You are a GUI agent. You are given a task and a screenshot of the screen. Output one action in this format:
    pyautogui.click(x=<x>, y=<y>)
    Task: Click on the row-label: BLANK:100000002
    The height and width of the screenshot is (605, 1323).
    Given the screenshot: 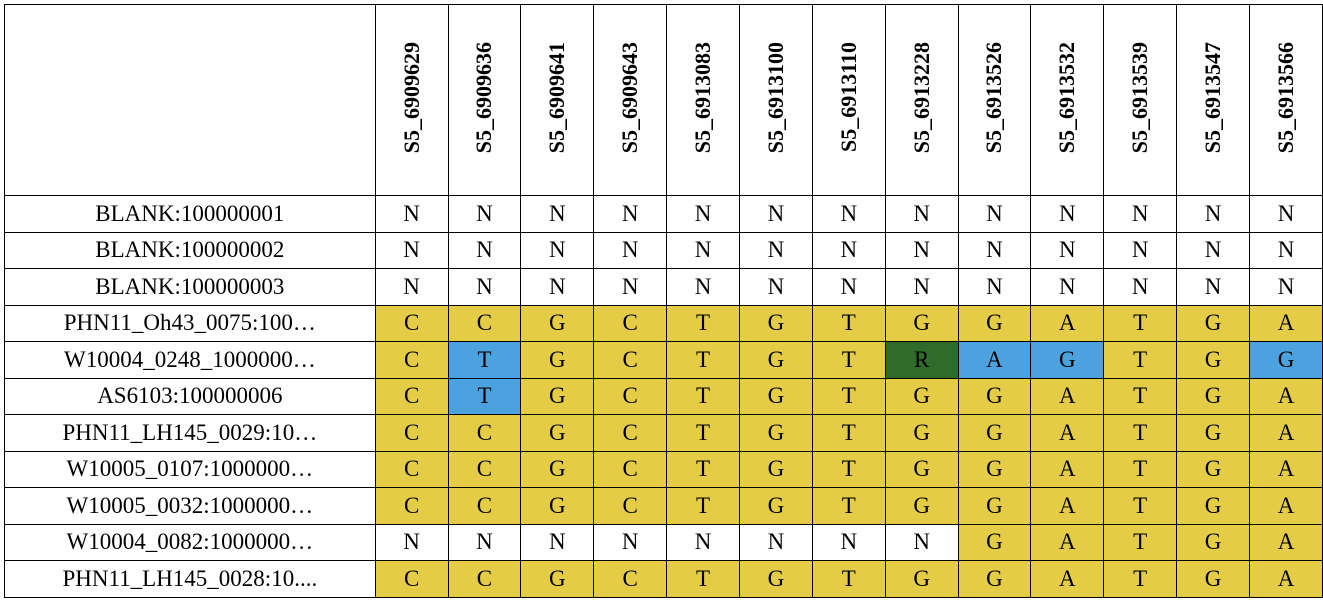 What is the action you would take?
    pyautogui.click(x=190, y=250)
    